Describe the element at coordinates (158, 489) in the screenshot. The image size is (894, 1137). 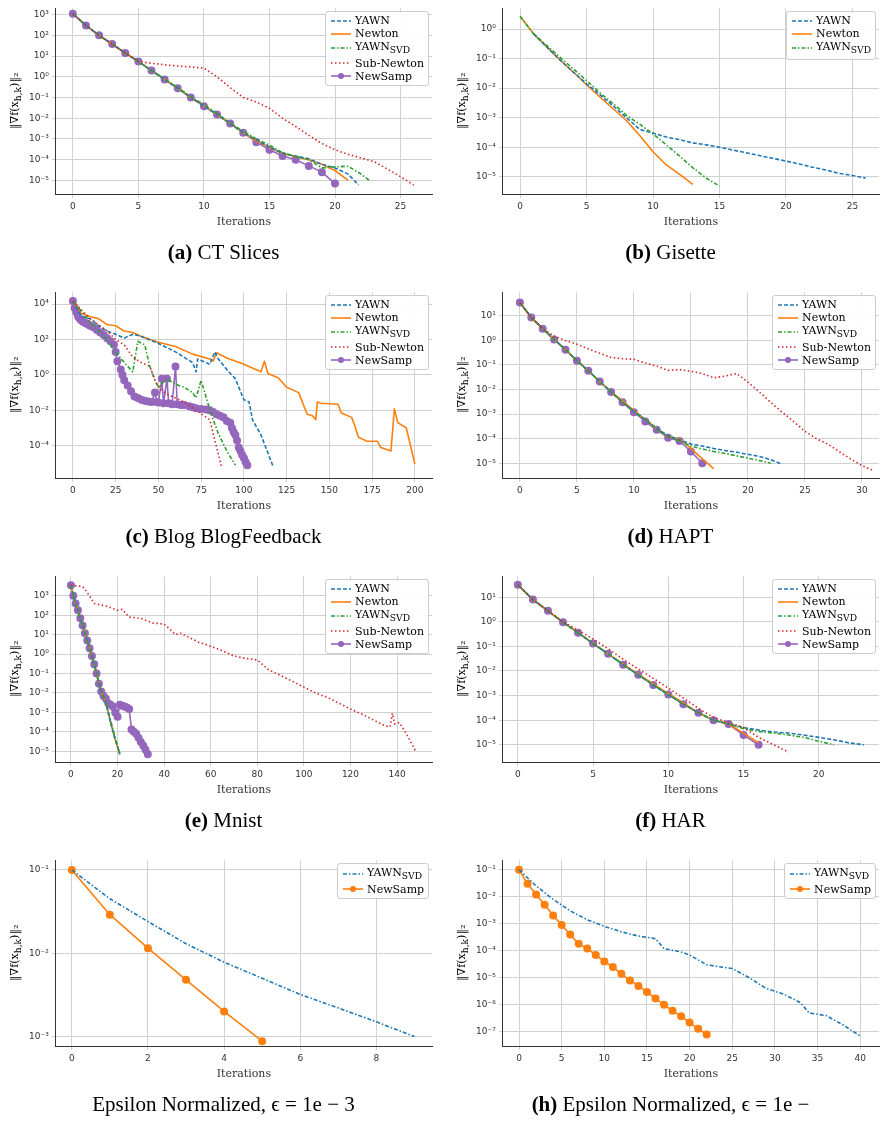
I see `x-tick-label: 50` at that location.